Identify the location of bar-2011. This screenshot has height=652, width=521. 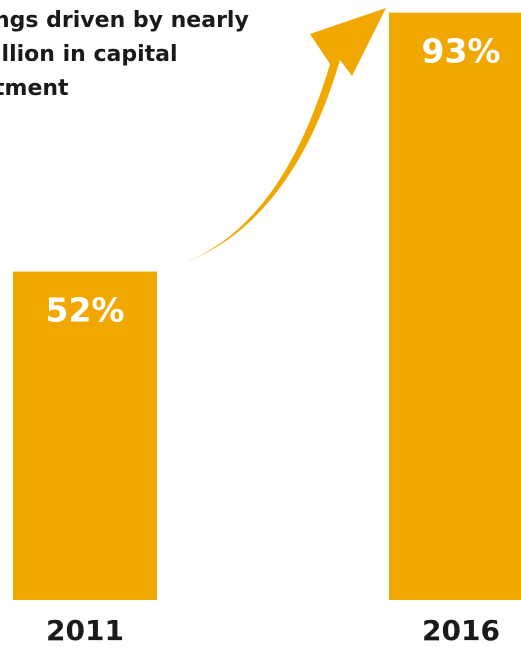
(85, 435).